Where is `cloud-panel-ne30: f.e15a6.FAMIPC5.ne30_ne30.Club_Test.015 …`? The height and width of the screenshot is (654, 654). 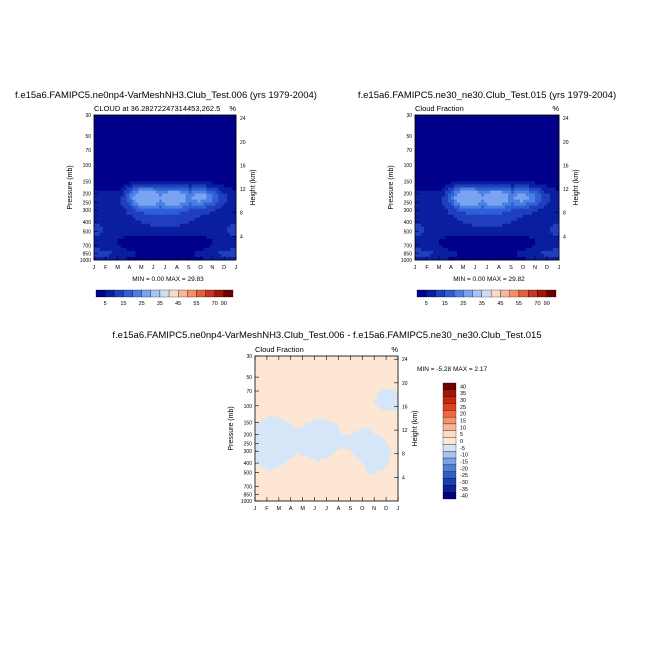 cloud-panel-ne30: f.e15a6.FAMIPC5.ne30_ne30.Club_Test.015 … is located at coordinates (487, 198).